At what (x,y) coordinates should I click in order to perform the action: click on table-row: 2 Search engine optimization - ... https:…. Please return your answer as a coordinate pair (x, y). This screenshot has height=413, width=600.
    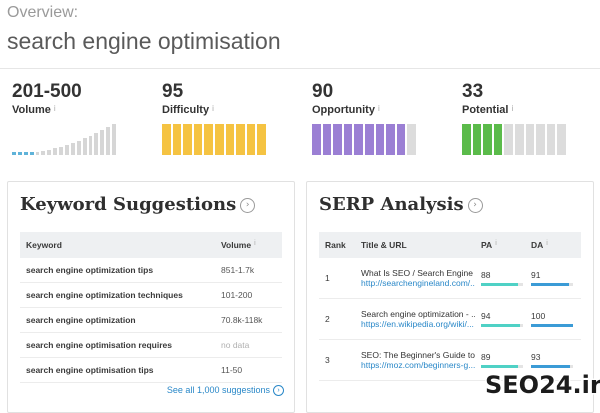
    Looking at the image, I should click on (450, 319).